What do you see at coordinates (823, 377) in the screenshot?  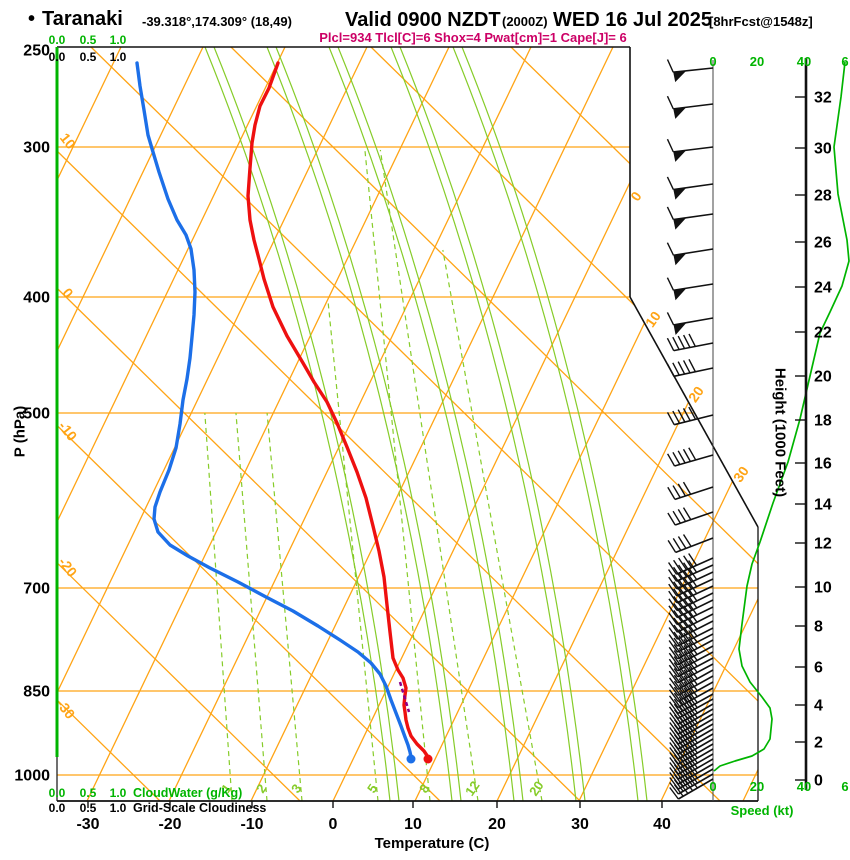 I see `height-tick-label: 20` at bounding box center [823, 377].